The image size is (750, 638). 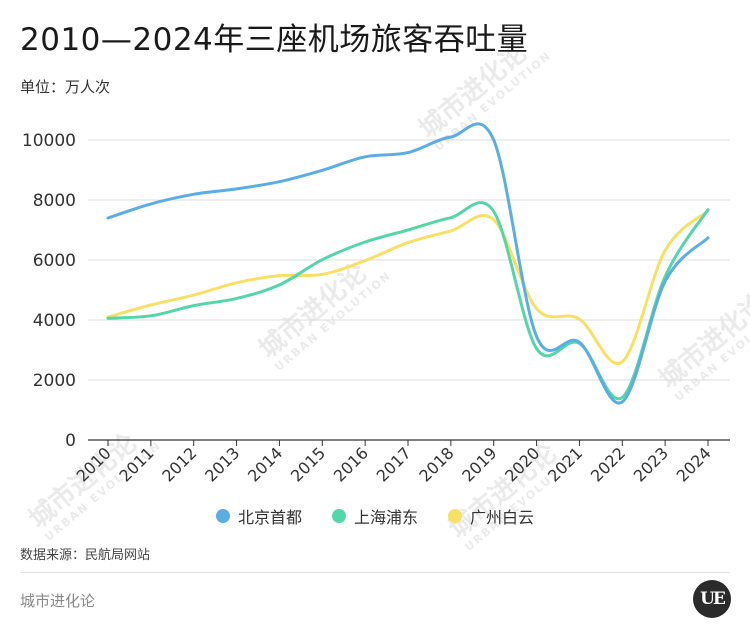 I want to click on y-tick-label: 6000, so click(x=54, y=261).